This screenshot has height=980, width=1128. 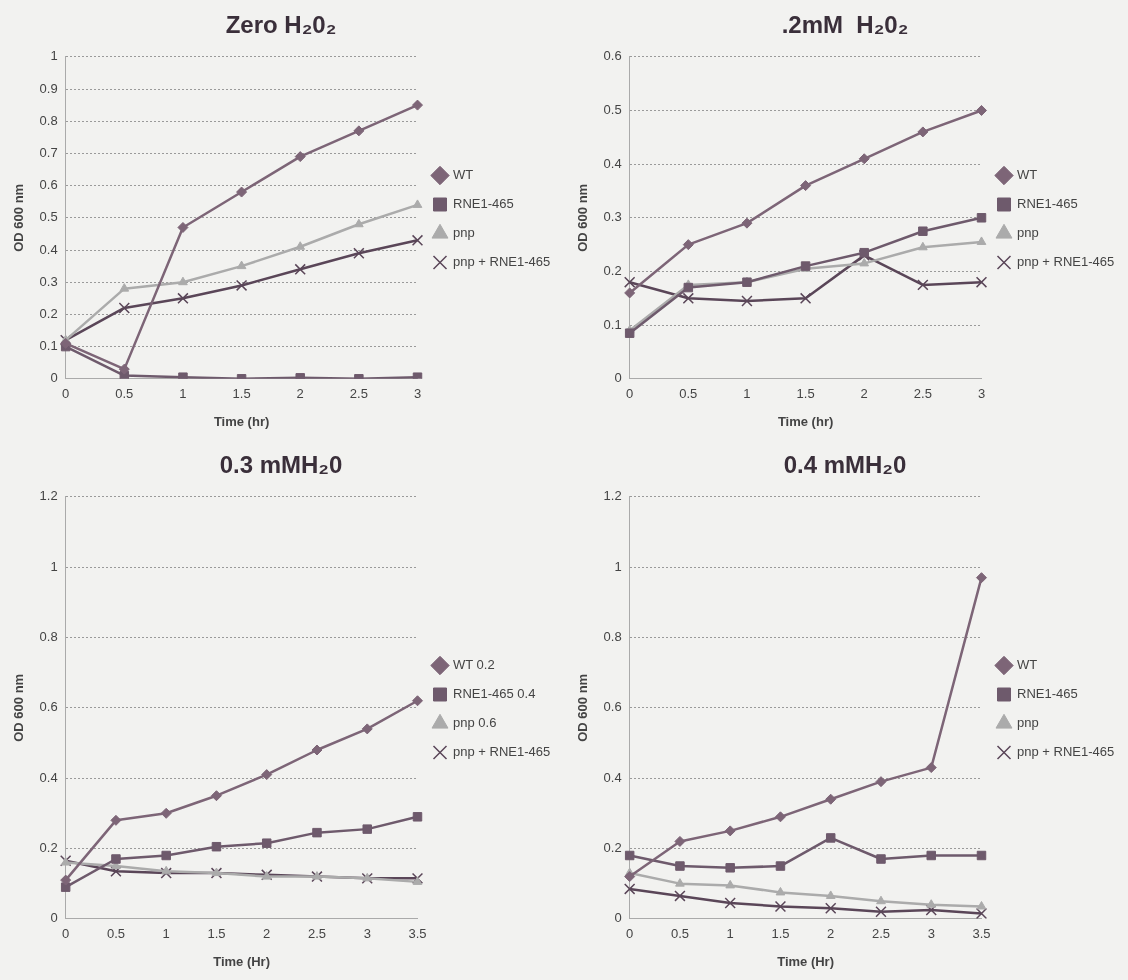 What do you see at coordinates (281, 465) in the screenshot?
I see `chart-title: 0.3 mMH₂0` at bounding box center [281, 465].